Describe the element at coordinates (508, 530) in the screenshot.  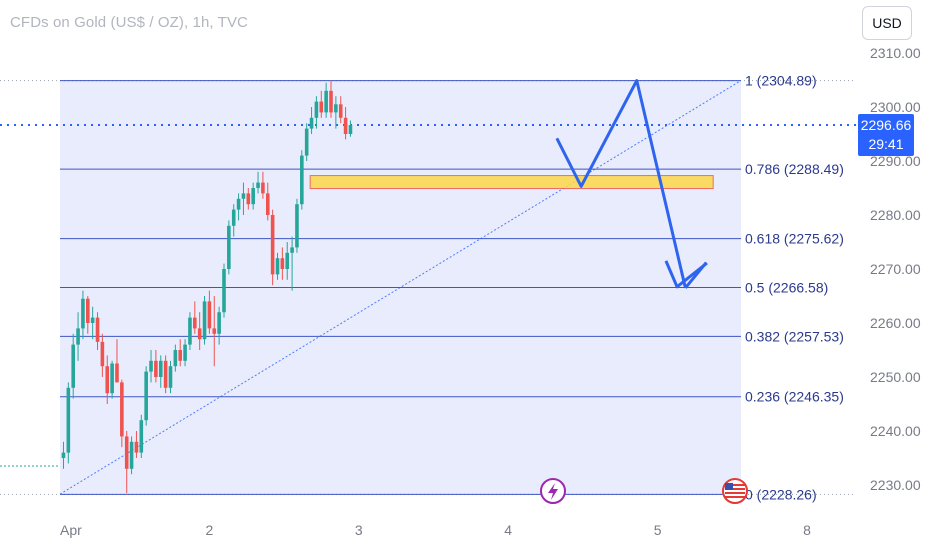
I see `x-axis-tick-label: 4` at that location.